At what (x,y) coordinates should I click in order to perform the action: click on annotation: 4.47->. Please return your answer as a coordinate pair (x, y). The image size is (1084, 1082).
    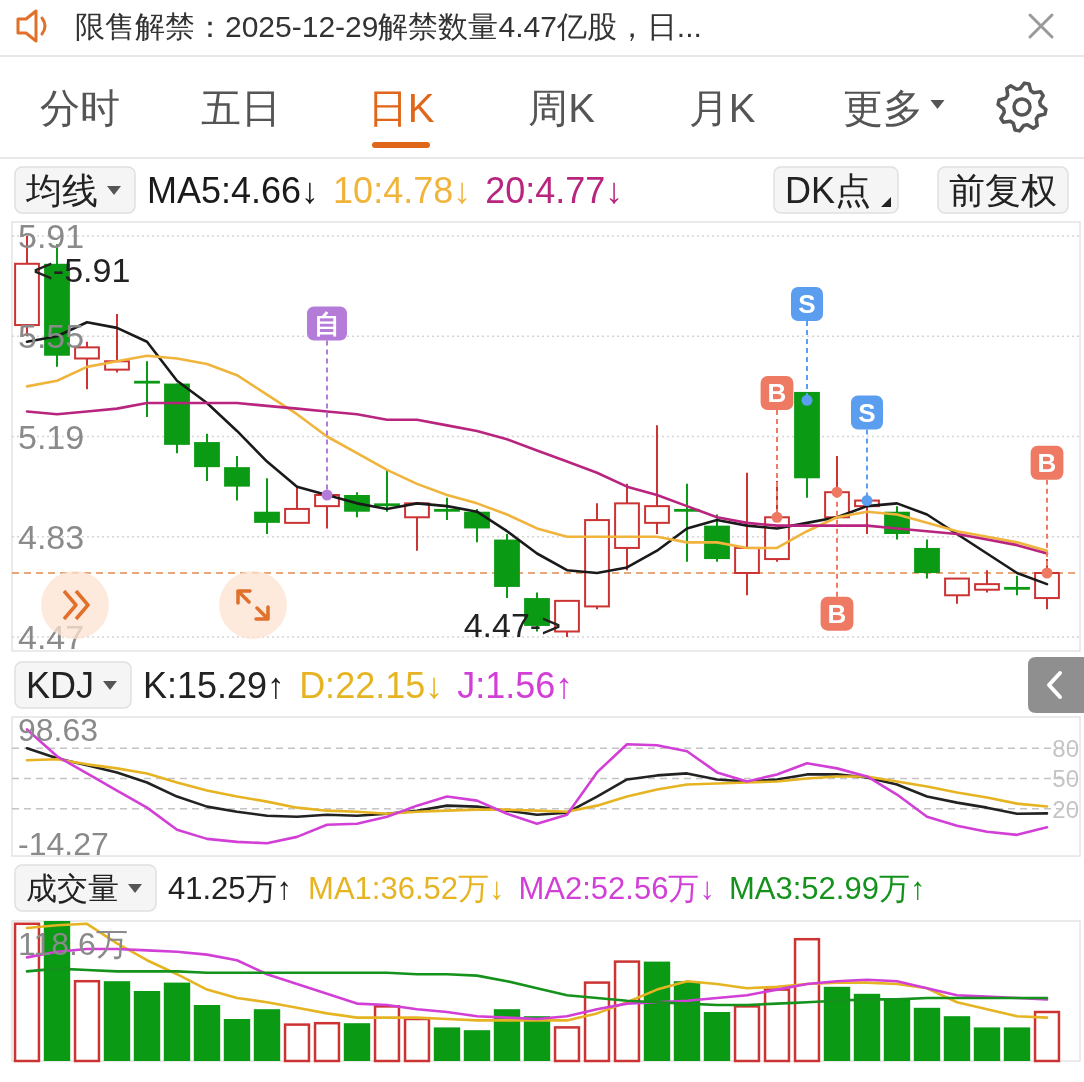
    Looking at the image, I should click on (512, 625).